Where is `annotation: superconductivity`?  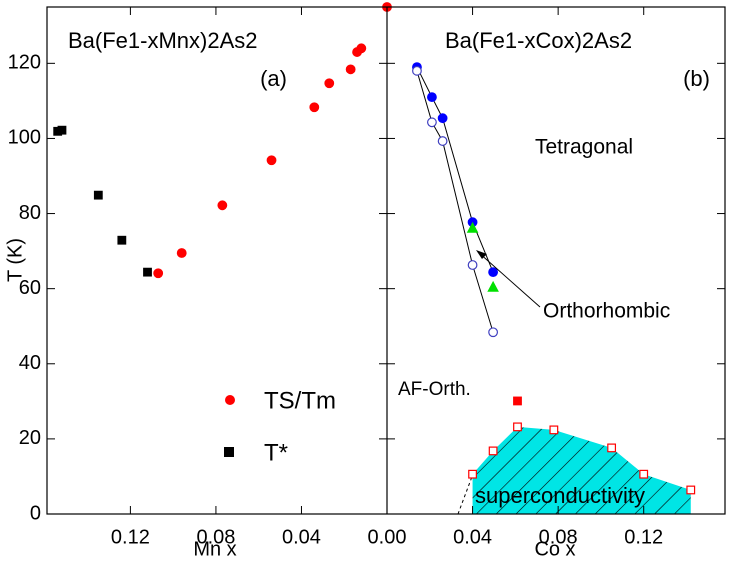
annotation: superconductivity is located at coordinates (560, 495).